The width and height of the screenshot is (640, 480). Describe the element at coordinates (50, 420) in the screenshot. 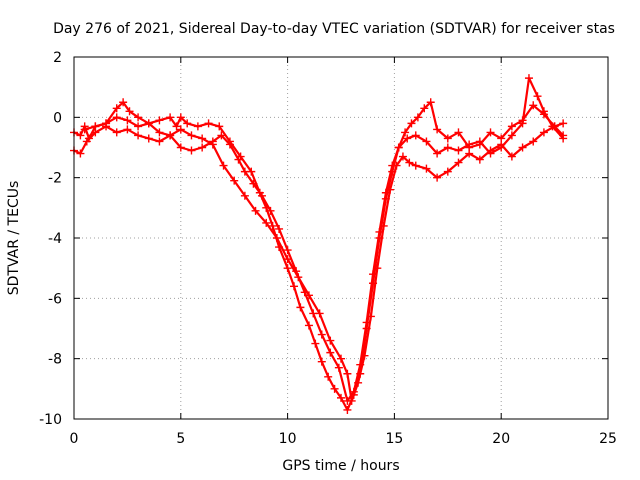

I see `y-tick-label: -10` at that location.